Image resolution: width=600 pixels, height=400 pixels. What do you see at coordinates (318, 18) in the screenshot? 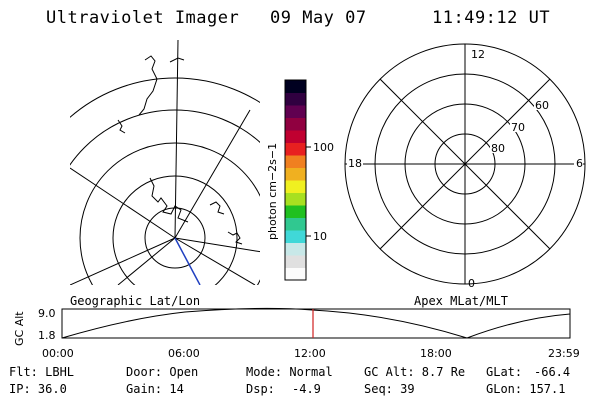
I see `date-label: 09 May 07` at bounding box center [318, 18].